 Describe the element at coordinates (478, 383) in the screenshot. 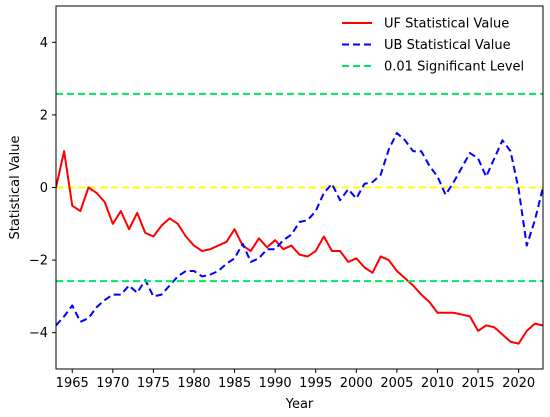

I see `x-tick-label: 2015` at that location.